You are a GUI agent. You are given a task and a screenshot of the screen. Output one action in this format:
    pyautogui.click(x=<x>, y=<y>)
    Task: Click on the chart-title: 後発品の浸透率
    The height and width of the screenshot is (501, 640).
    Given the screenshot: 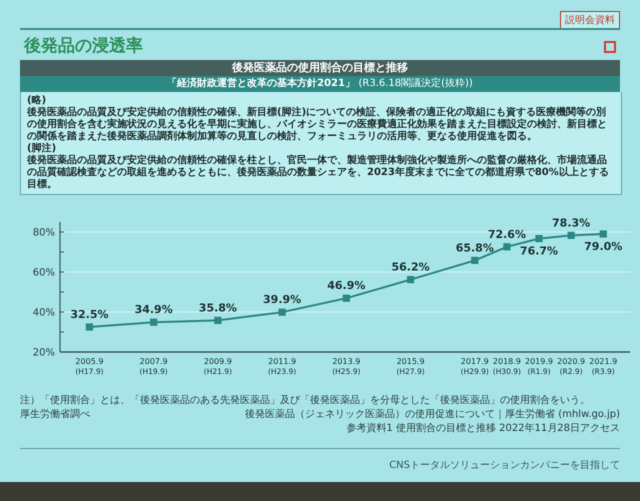 What is the action you would take?
    pyautogui.click(x=83, y=46)
    